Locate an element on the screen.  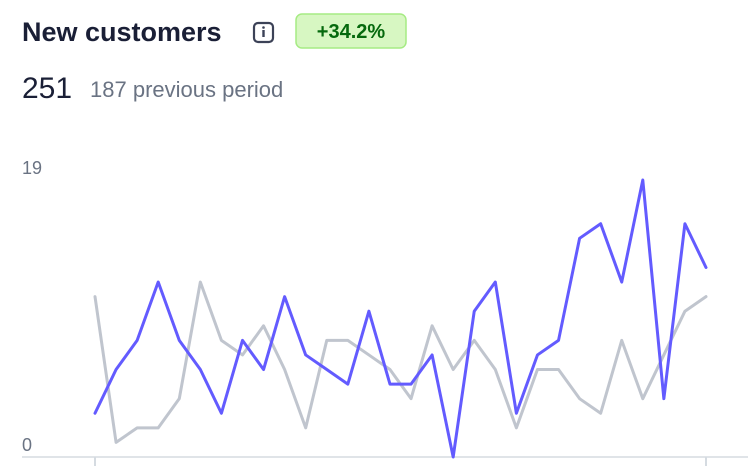
previous-label: previous period is located at coordinates (208, 89).